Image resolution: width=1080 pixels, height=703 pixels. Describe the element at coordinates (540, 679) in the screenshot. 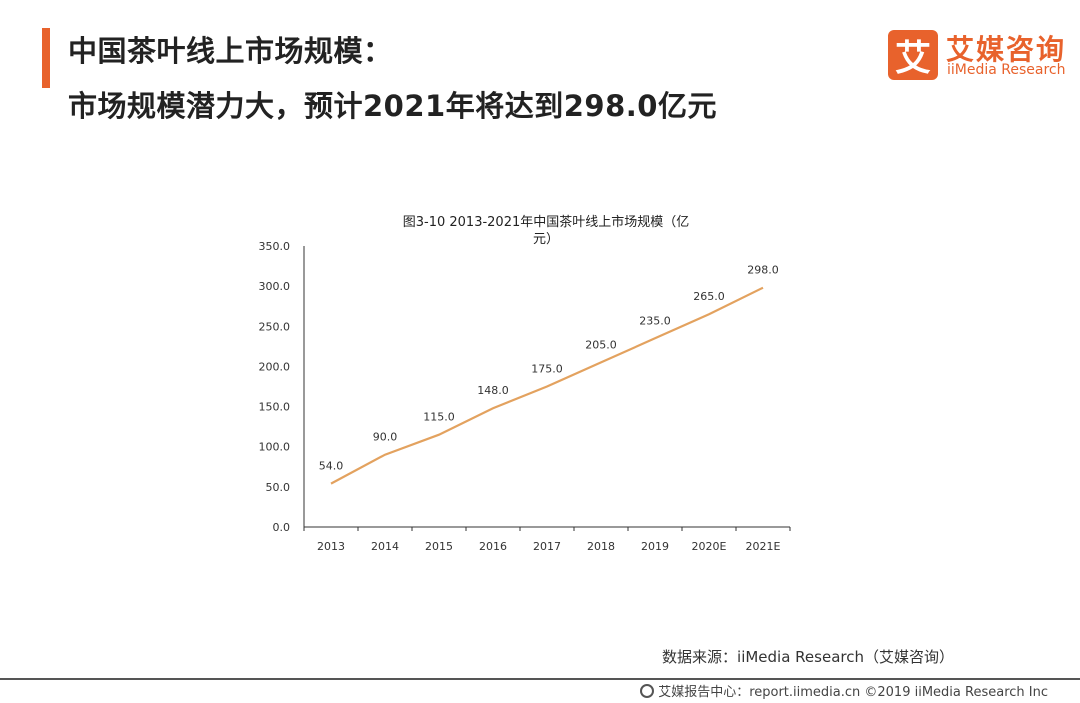

I see `footer-divider` at that location.